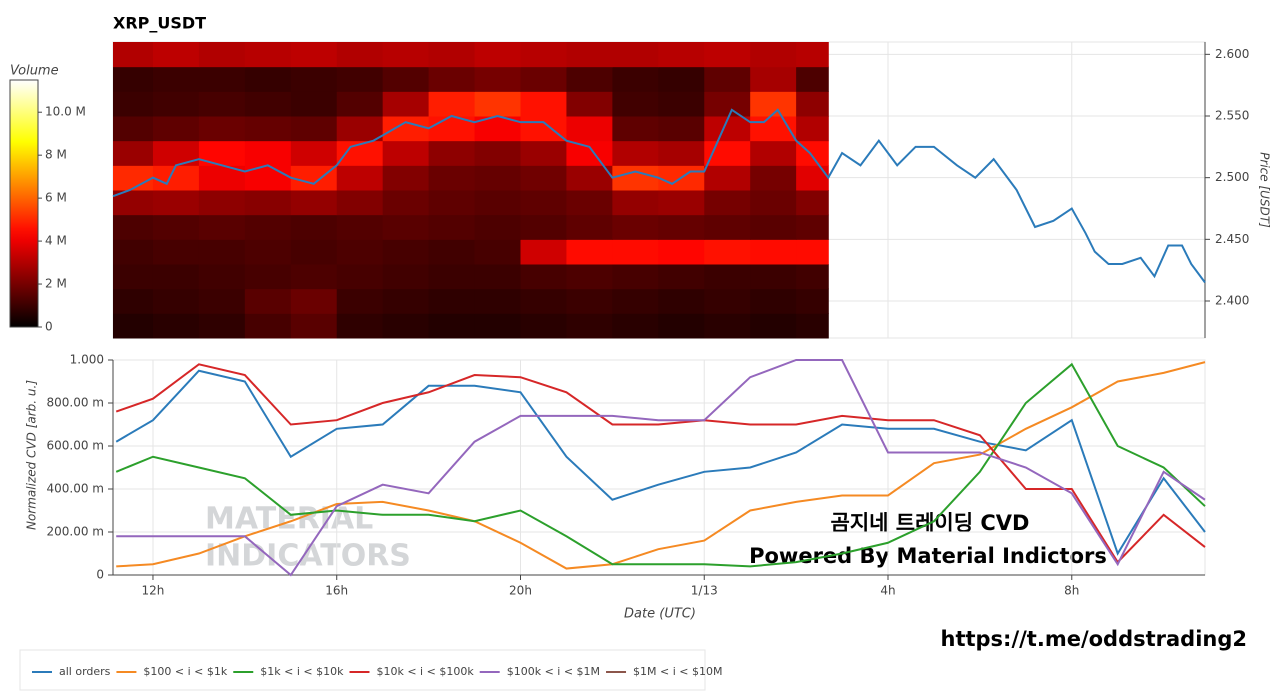 Image resolution: width=1280 pixels, height=692 pixels. Describe the element at coordinates (49, 327) in the screenshot. I see `colorbar-tick-label: 0` at that location.